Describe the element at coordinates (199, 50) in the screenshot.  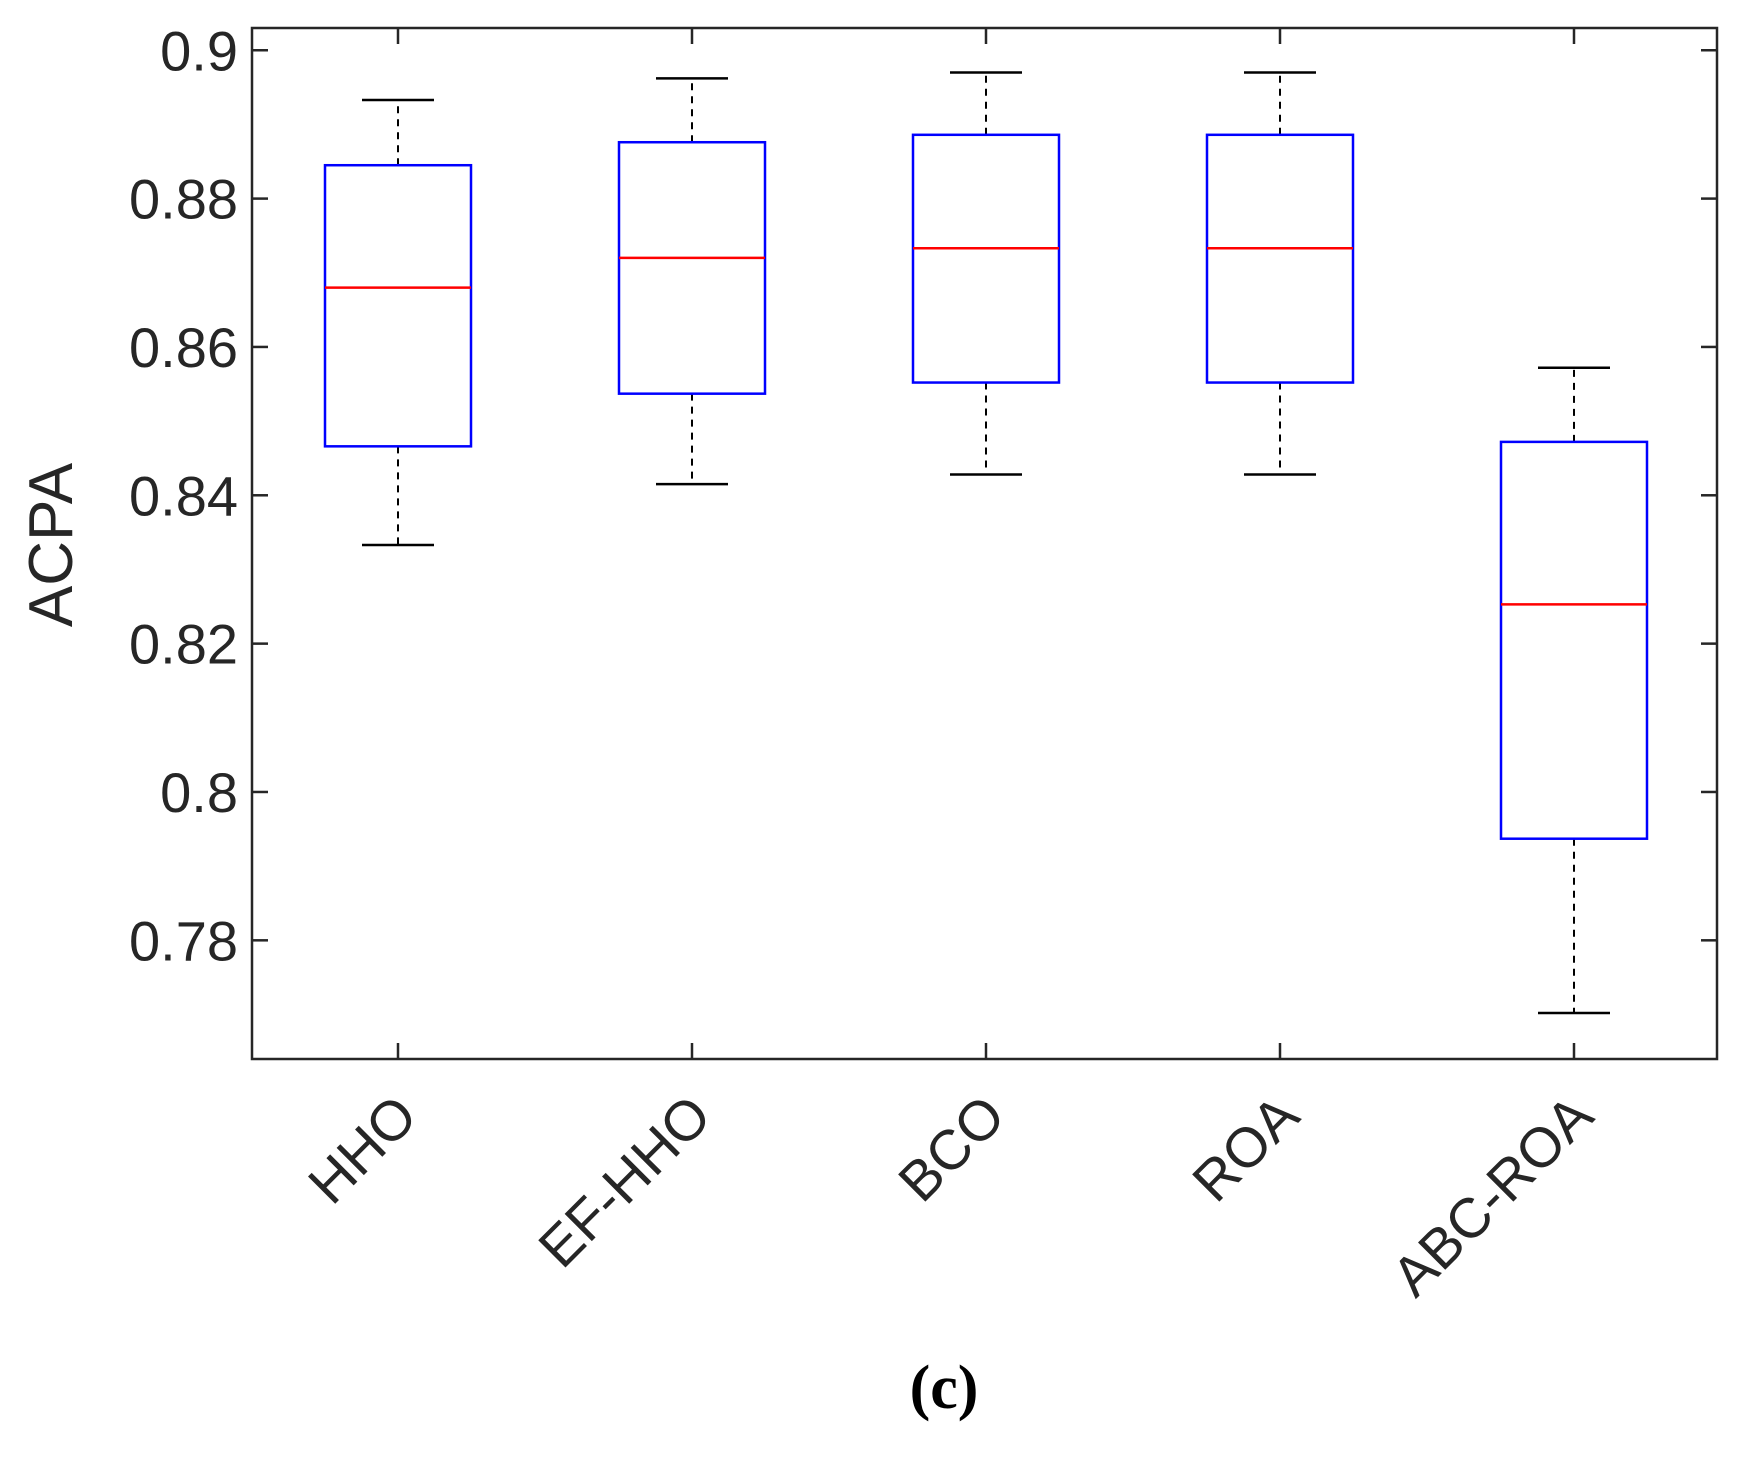
I see `y-tick-label: 0.9` at that location.